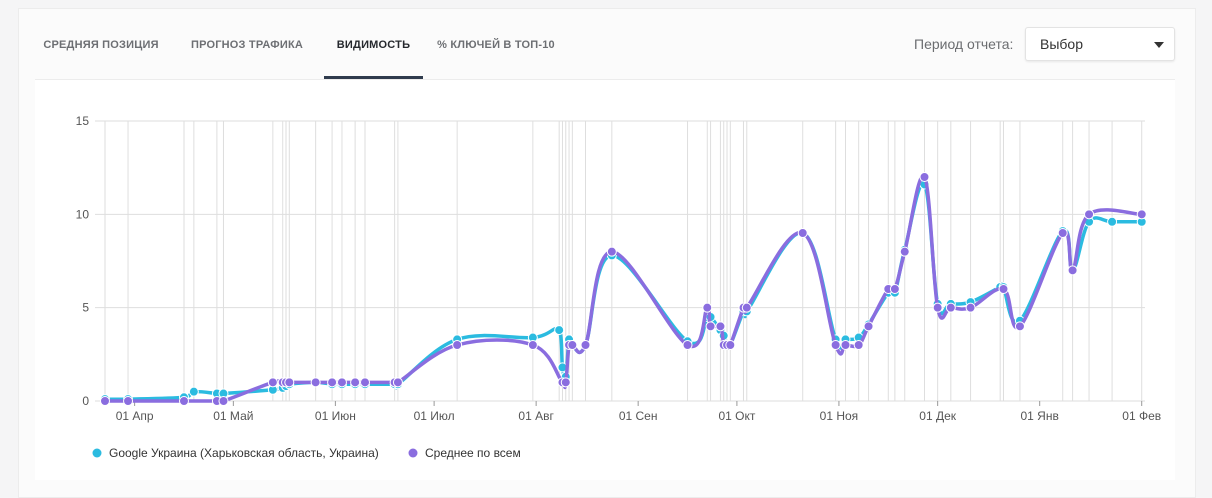 This screenshot has height=498, width=1212. Describe the element at coordinates (135, 416) in the screenshot. I see `x-tick-label: 01 Апр` at that location.